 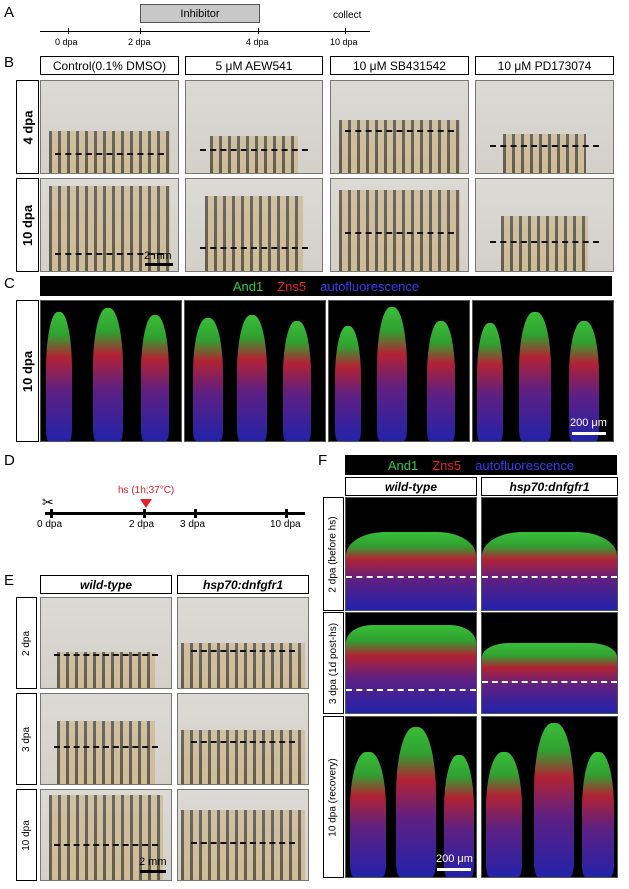 I want to click on fin-image-sb431542-4dpa, so click(x=399, y=127).